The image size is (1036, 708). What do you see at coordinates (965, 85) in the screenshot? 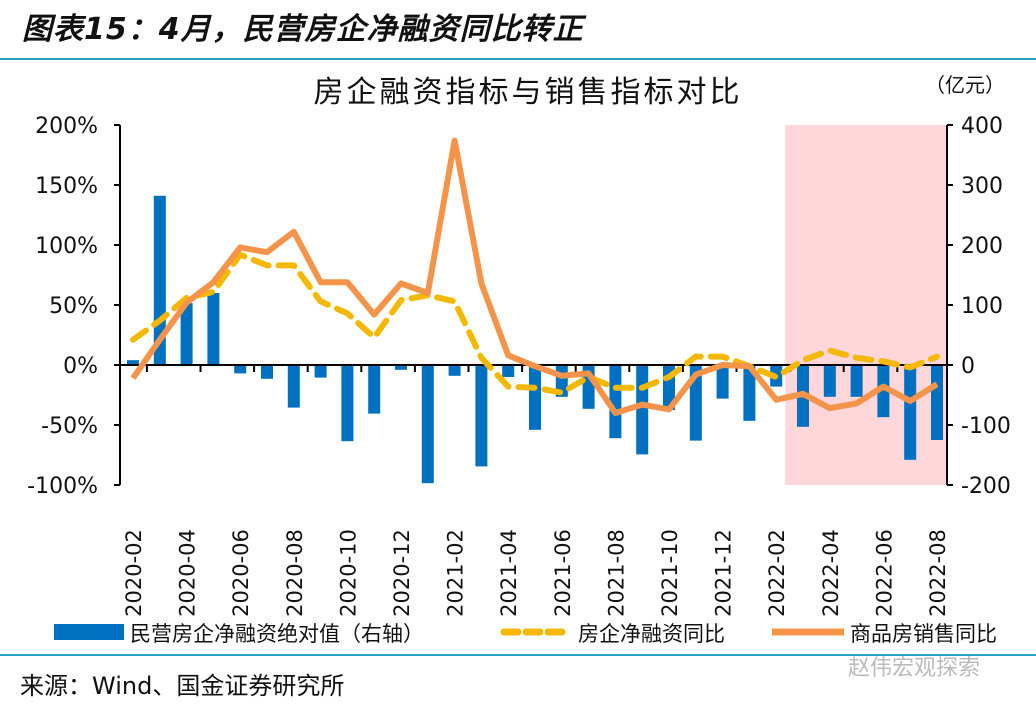
I see `unit-label: （亿元）` at bounding box center [965, 85].